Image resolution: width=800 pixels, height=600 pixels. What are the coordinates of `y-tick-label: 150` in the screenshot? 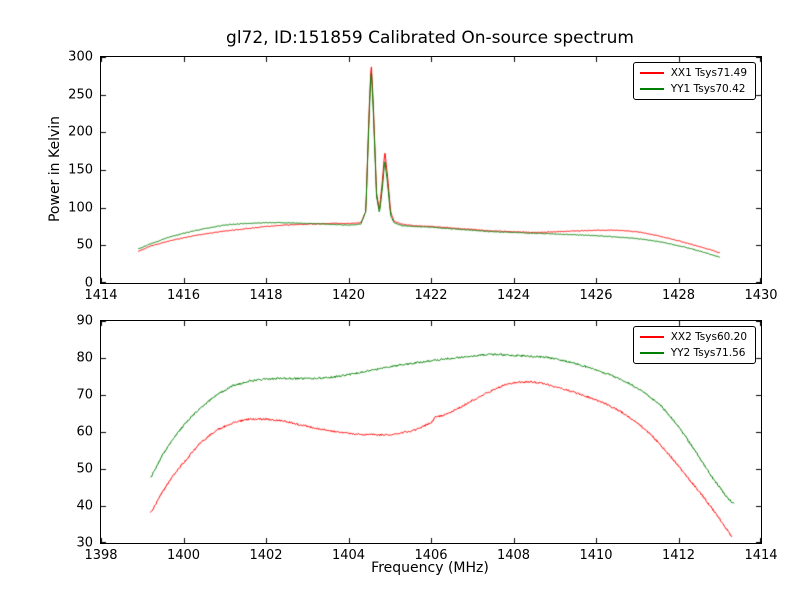 It's located at (80, 170).